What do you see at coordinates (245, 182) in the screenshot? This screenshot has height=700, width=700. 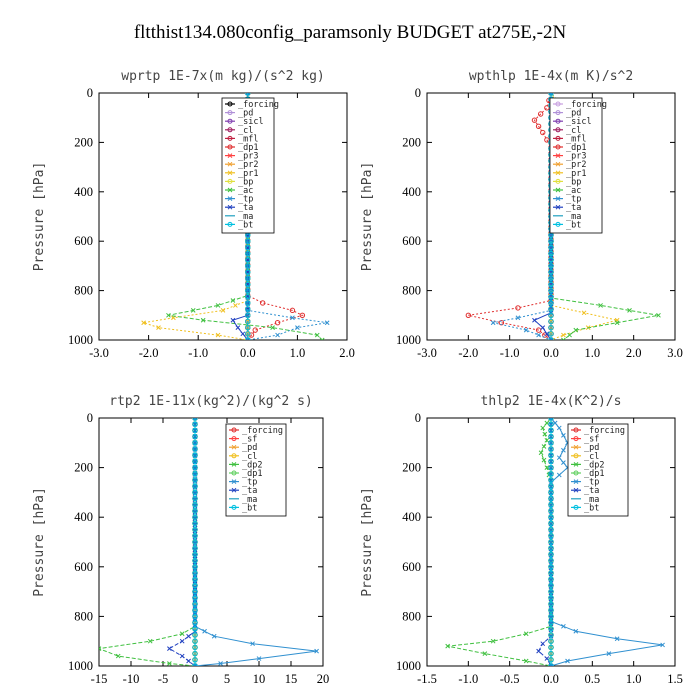 I see `legend-label: _bp` at bounding box center [245, 182].